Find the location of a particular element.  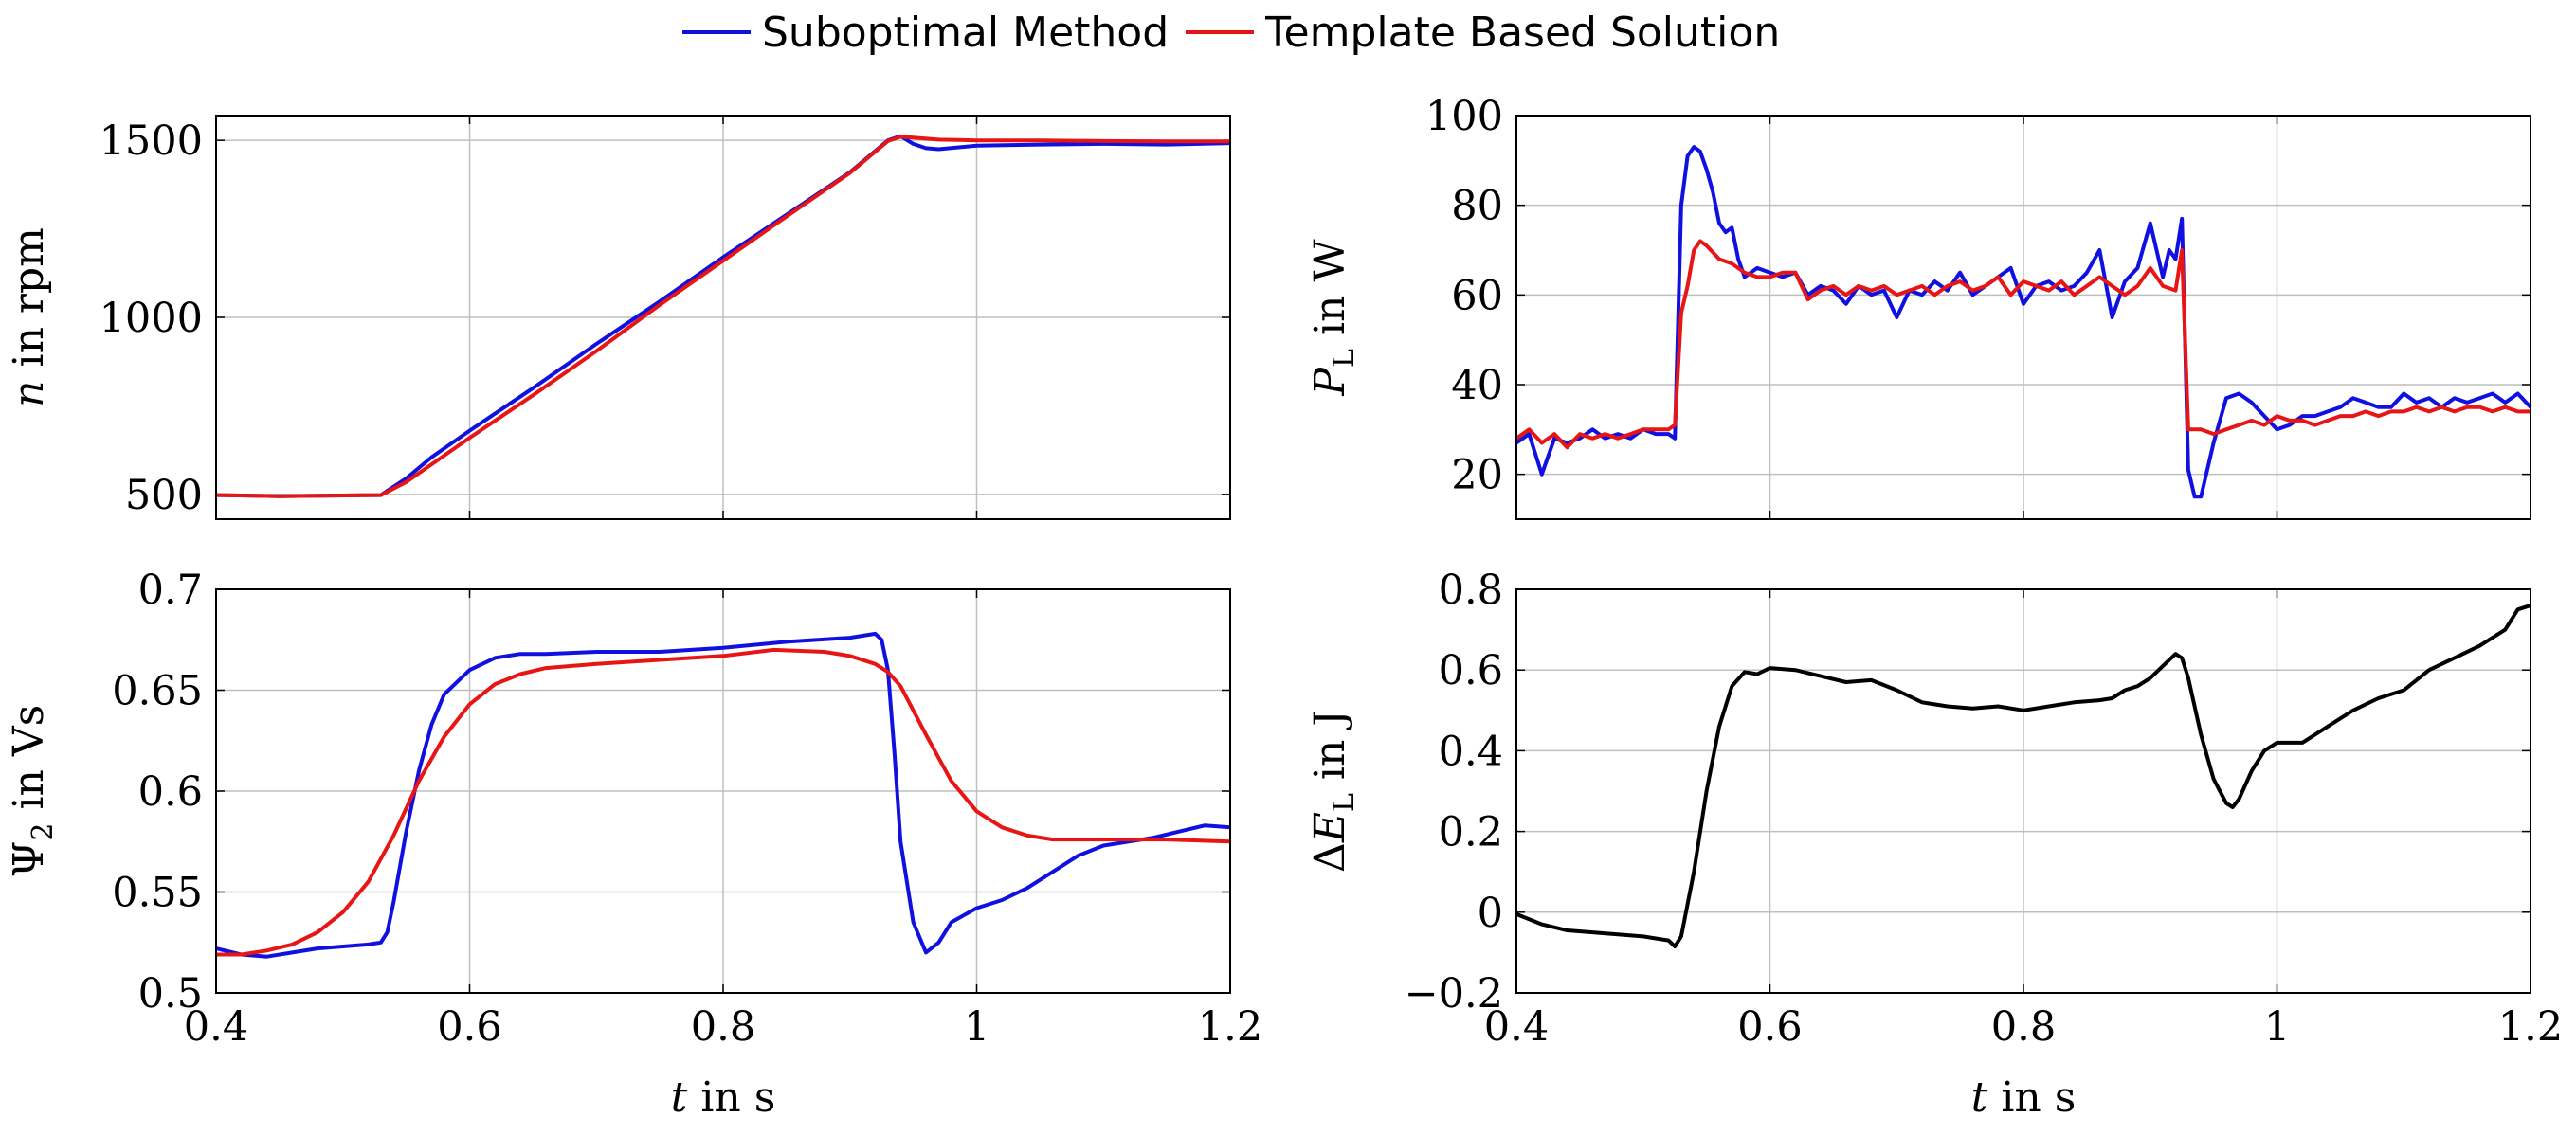

legend-item-template: Template Based Solution is located at coordinates (1483, 33).